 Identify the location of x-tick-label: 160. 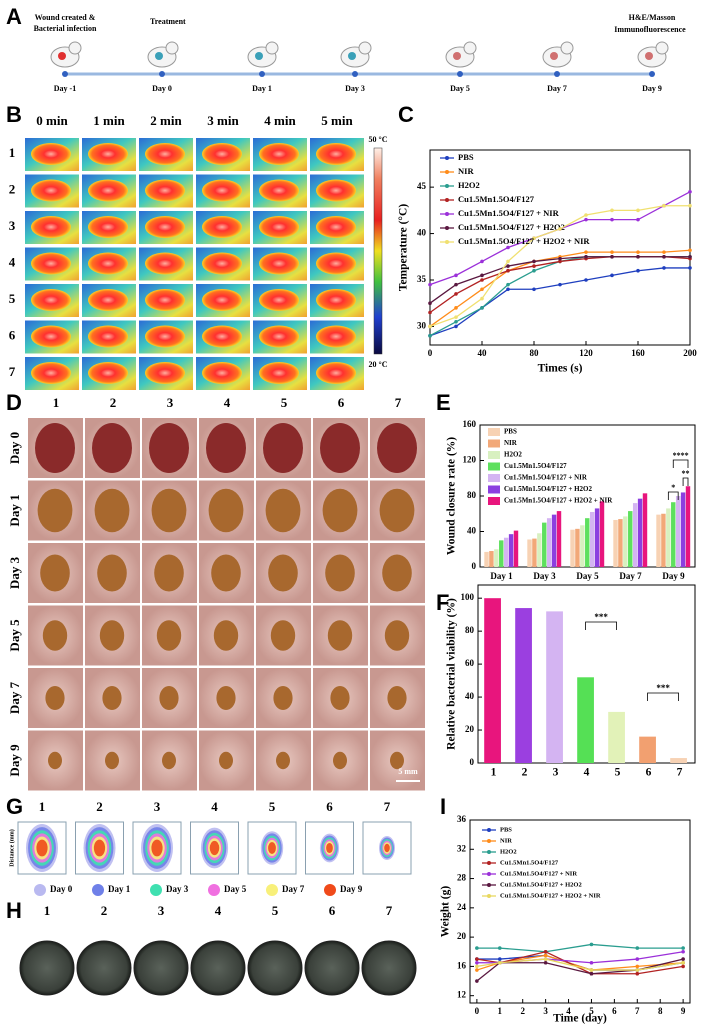
(638, 353).